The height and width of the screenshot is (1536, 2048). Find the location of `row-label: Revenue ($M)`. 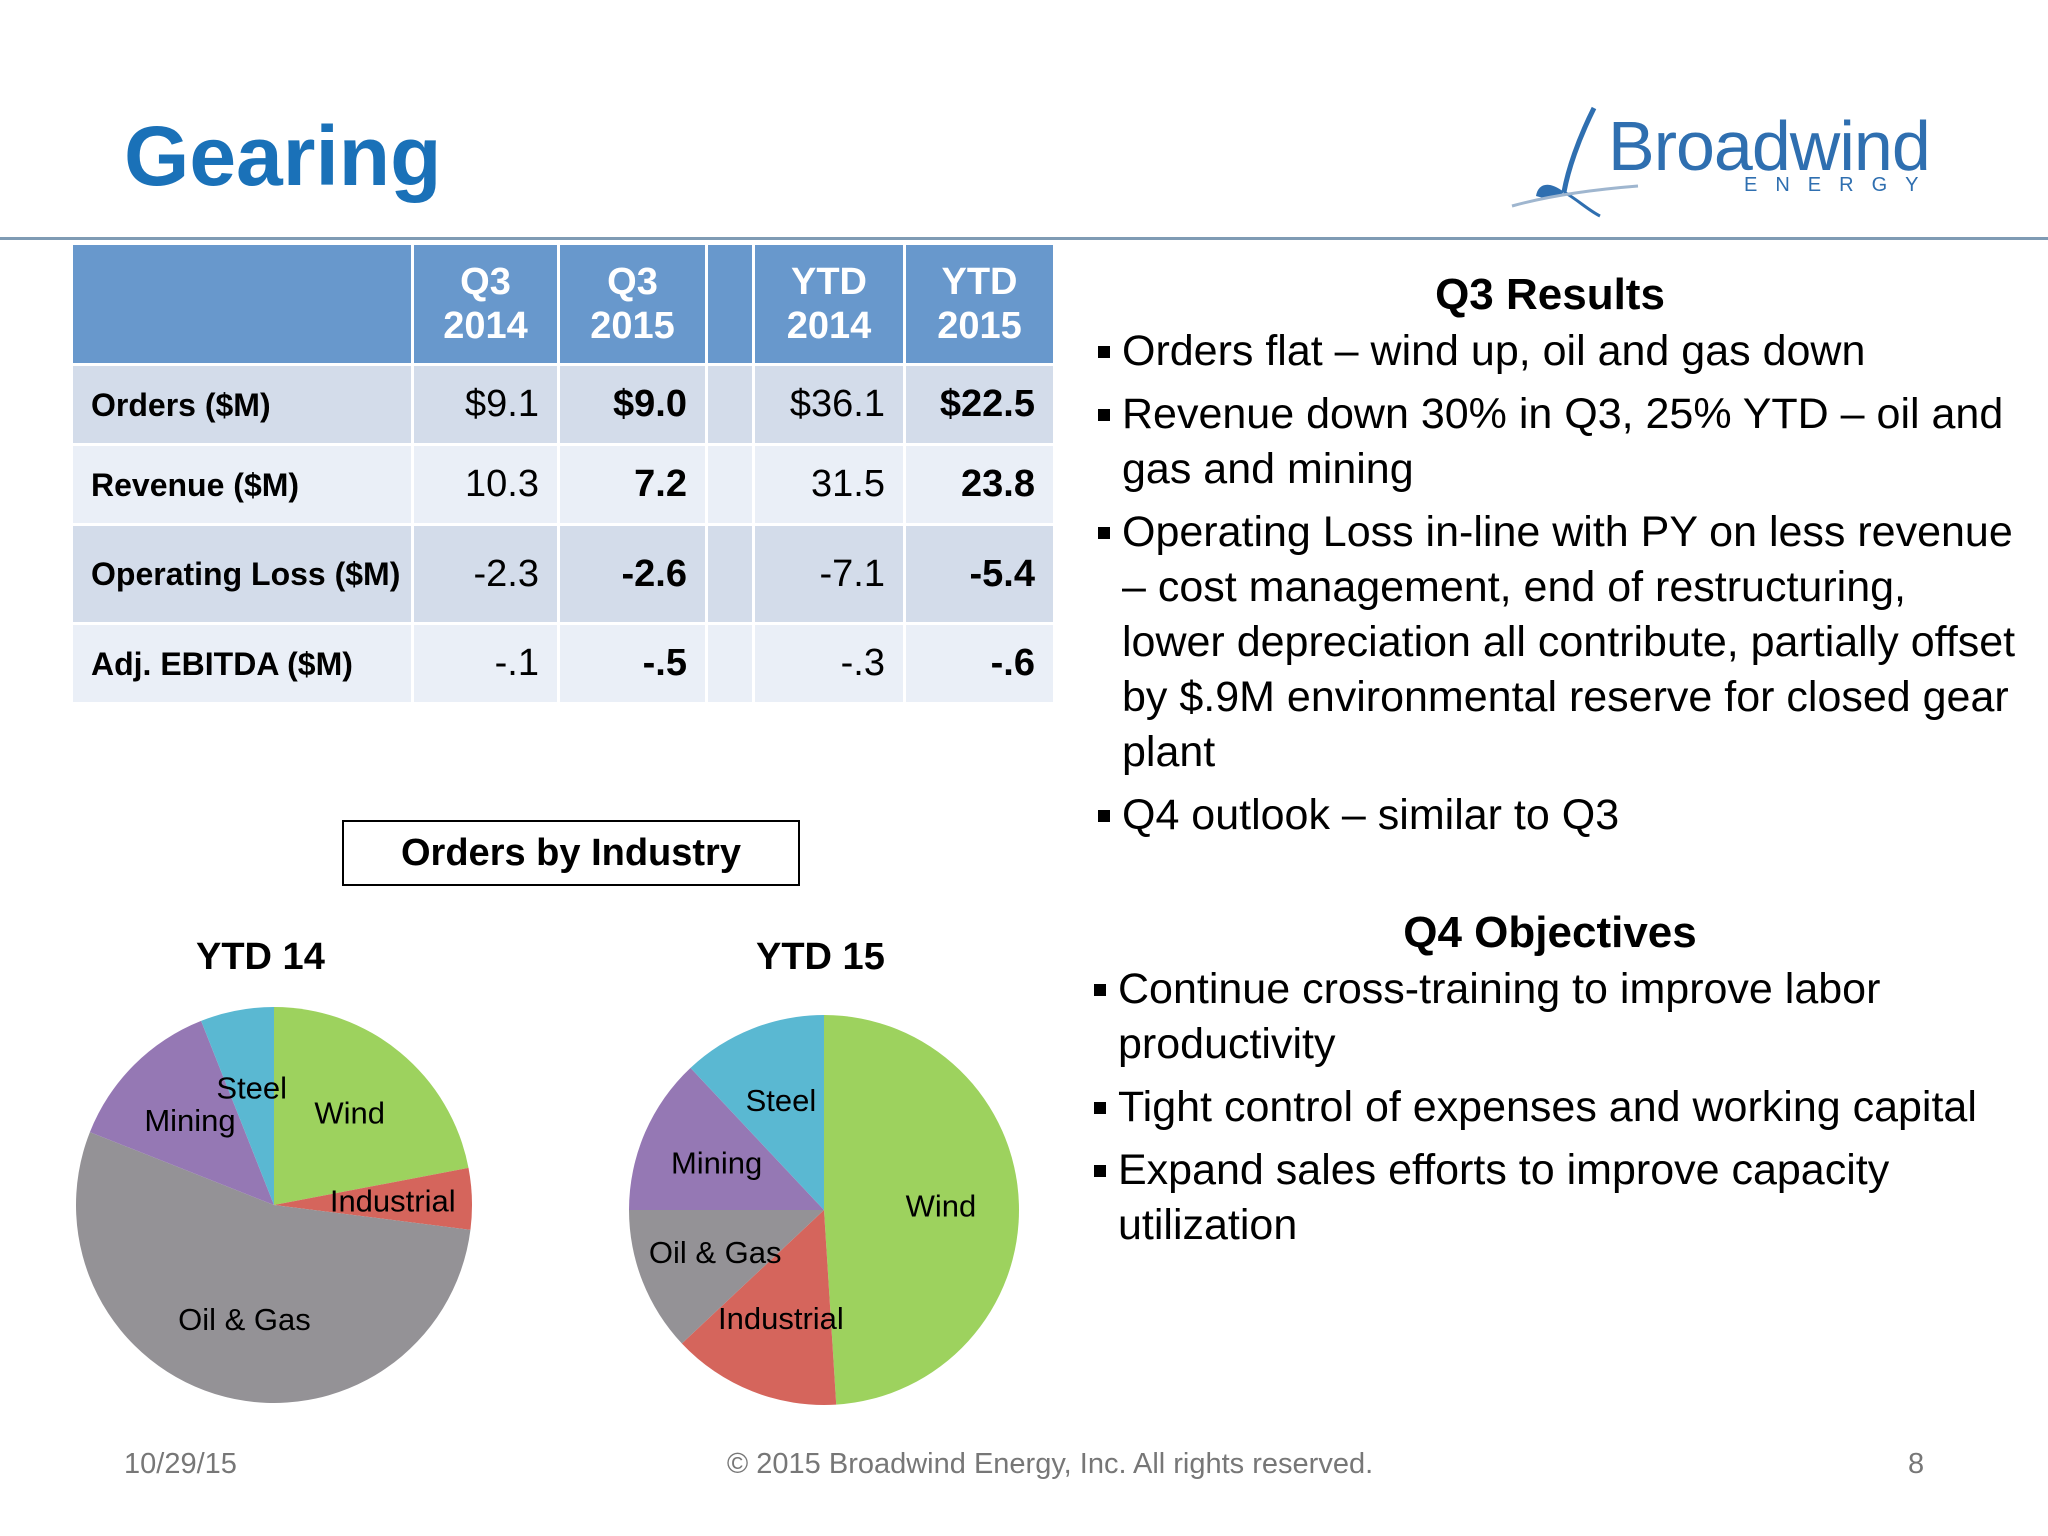

row-label: Revenue ($M) is located at coordinates (242, 484).